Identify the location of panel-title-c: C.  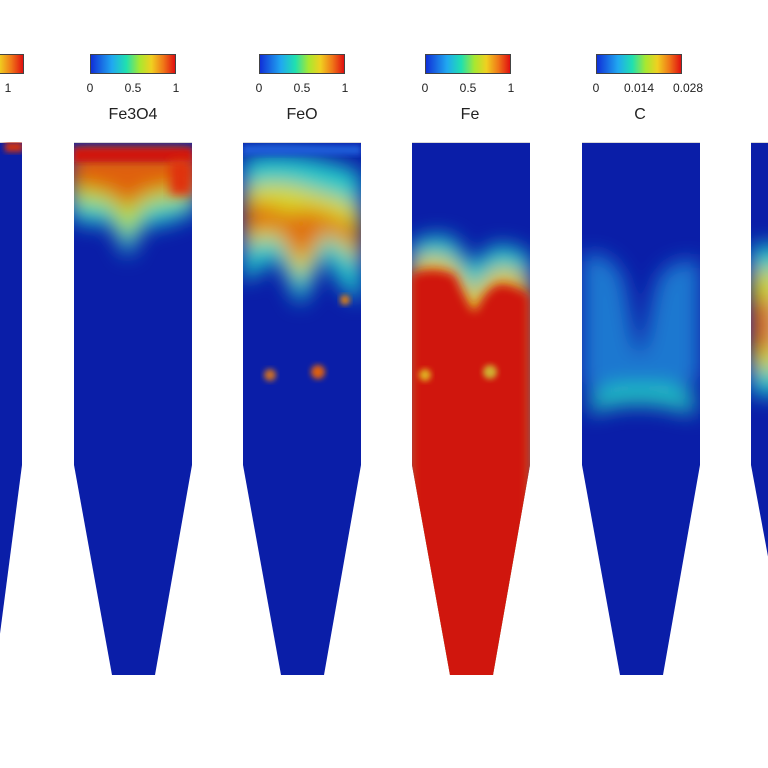
(640, 114).